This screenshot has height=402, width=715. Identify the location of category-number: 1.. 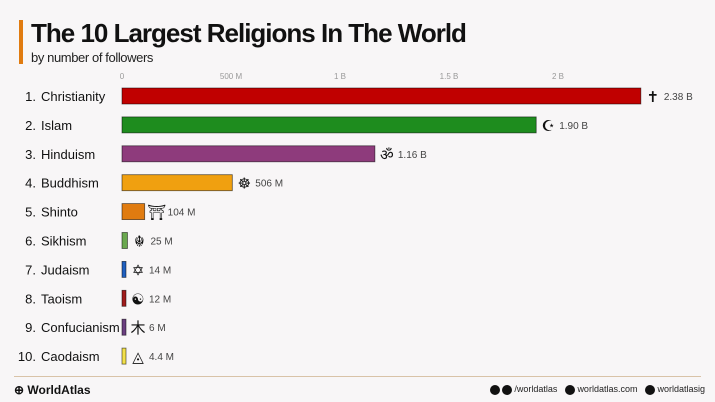
(30, 96).